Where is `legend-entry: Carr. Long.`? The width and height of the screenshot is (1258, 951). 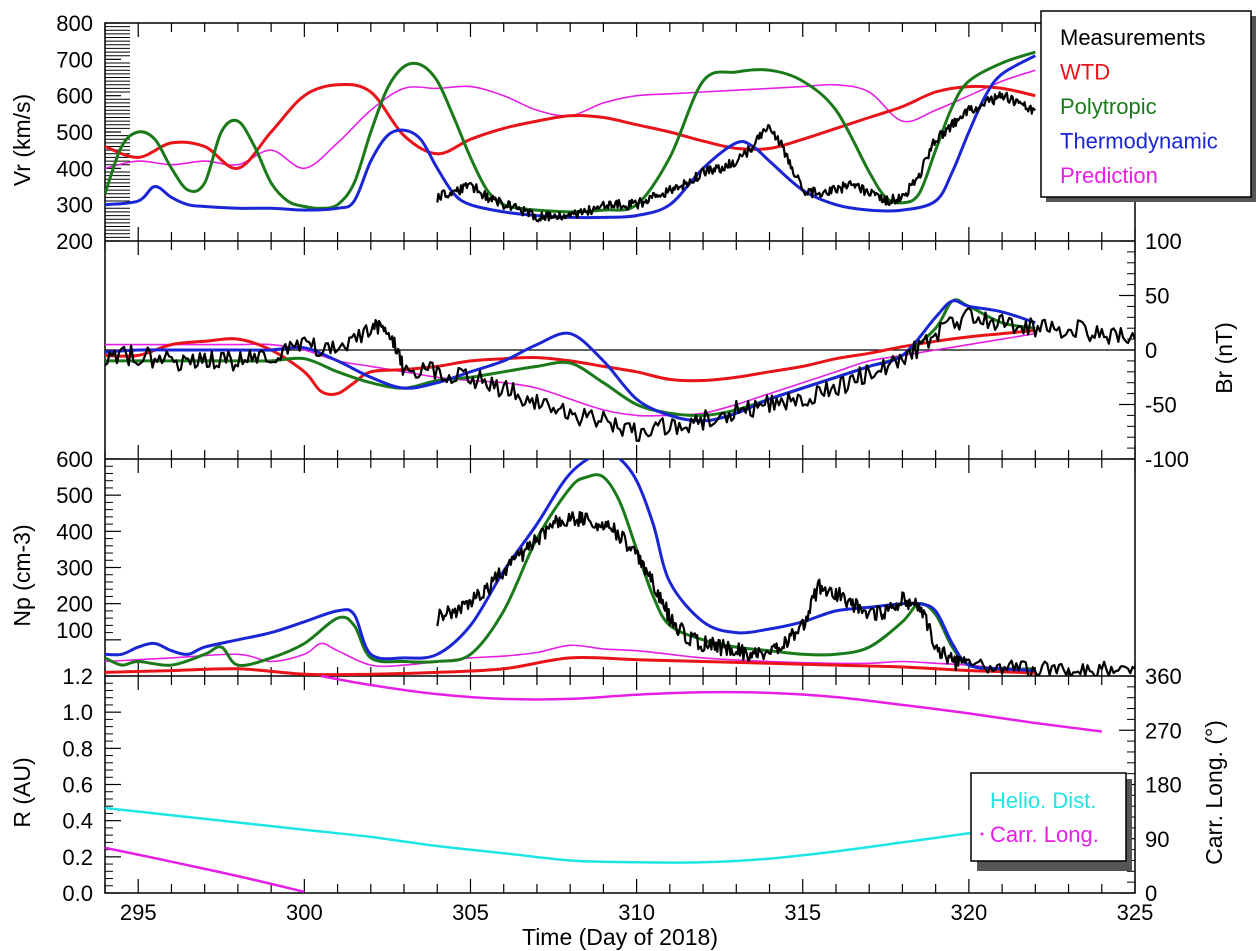
legend-entry: Carr. Long. is located at coordinates (1044, 834).